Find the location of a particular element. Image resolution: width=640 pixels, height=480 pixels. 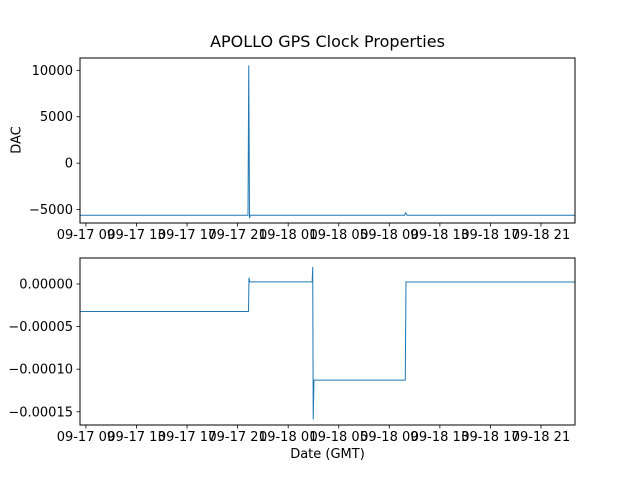

y-tick-label: −0.00015 is located at coordinates (40, 412).